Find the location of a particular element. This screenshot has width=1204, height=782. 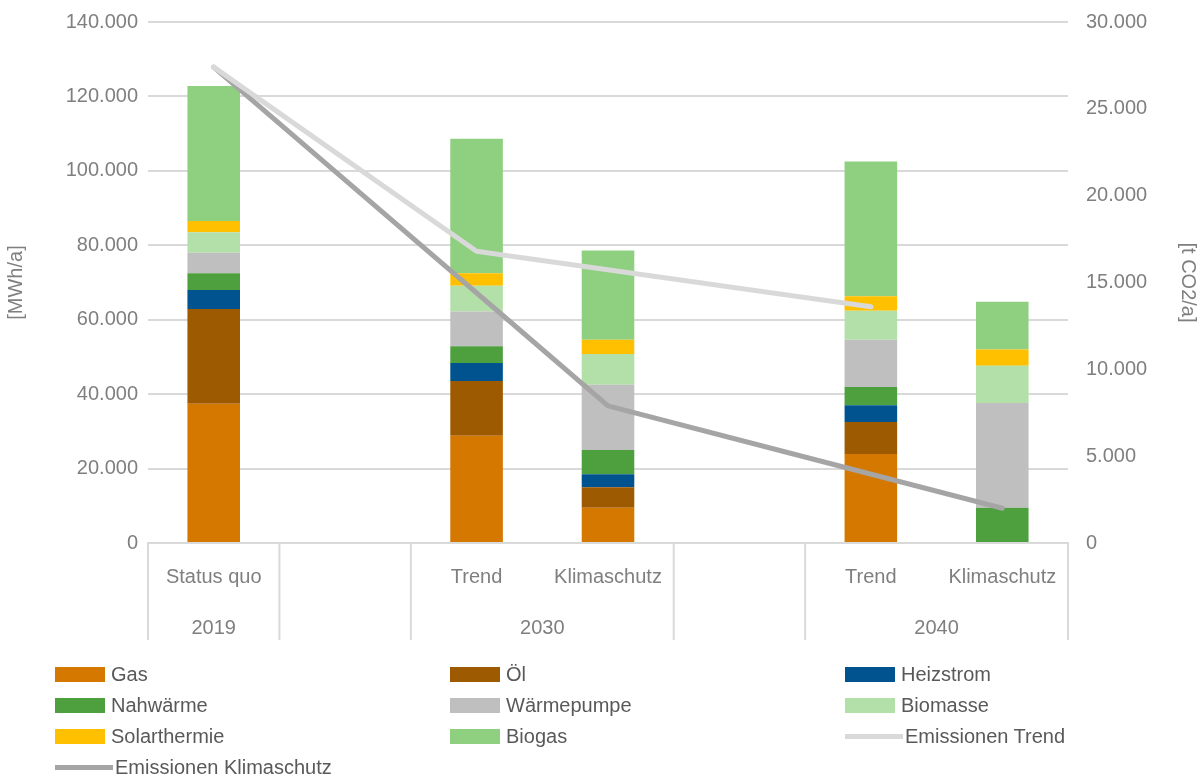

y2-tick-label: 25.000 is located at coordinates (1117, 107).